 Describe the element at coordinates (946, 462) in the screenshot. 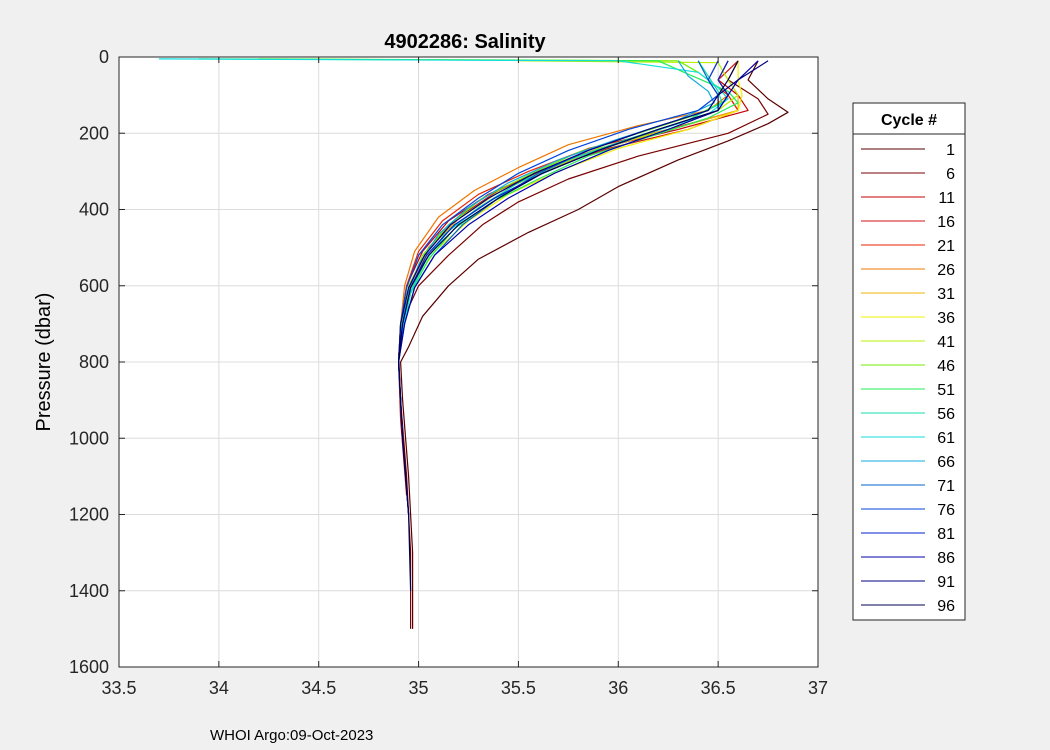

I see `legend-label: 66` at that location.